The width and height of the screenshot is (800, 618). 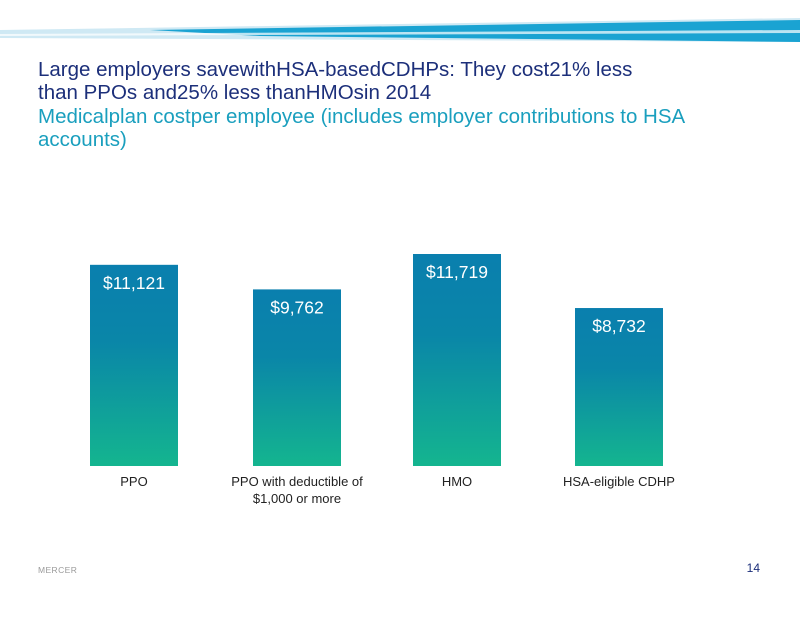 What do you see at coordinates (753, 568) in the screenshot?
I see `page-number: 14` at bounding box center [753, 568].